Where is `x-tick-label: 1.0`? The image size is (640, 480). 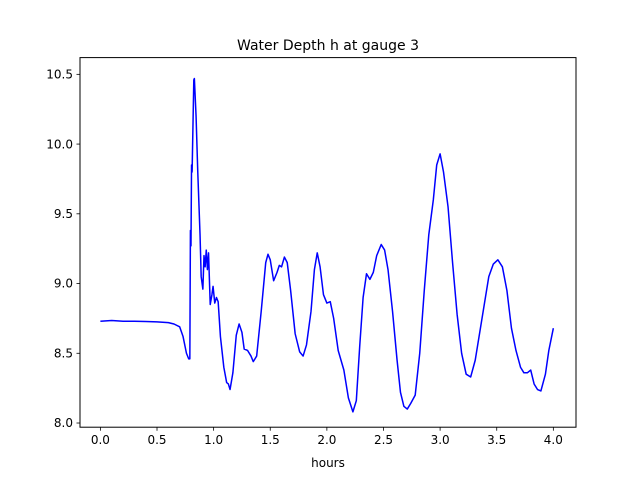 x-tick-label: 1.0 is located at coordinates (213, 440).